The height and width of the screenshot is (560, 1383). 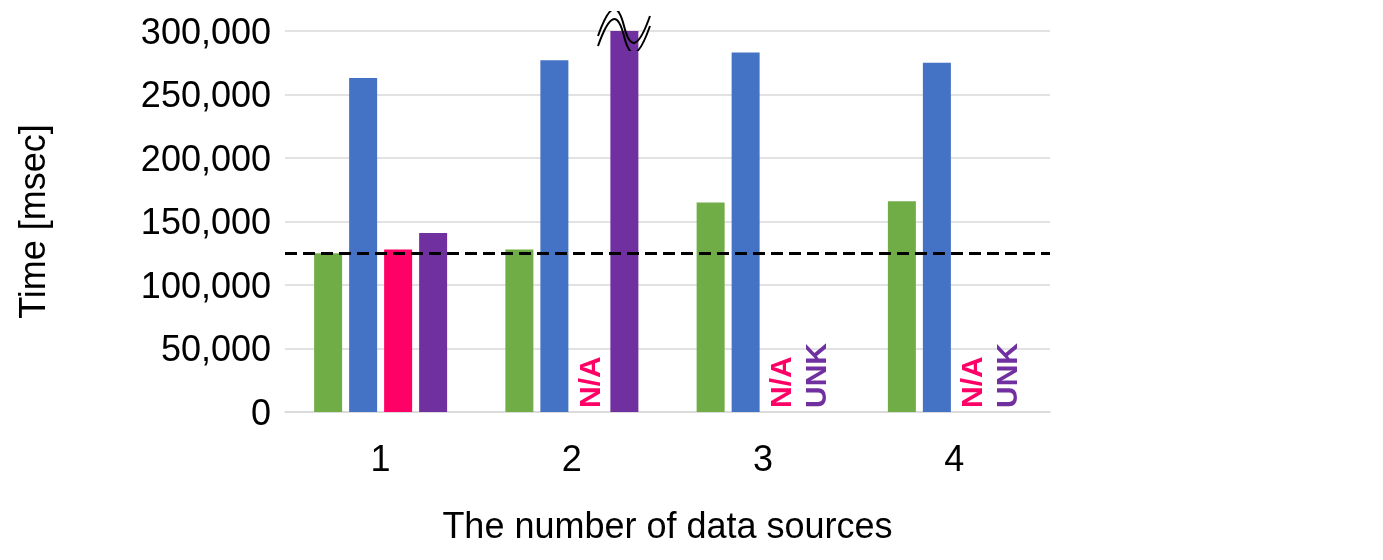 I want to click on y-tick-label: 200,000, so click(x=205, y=158).